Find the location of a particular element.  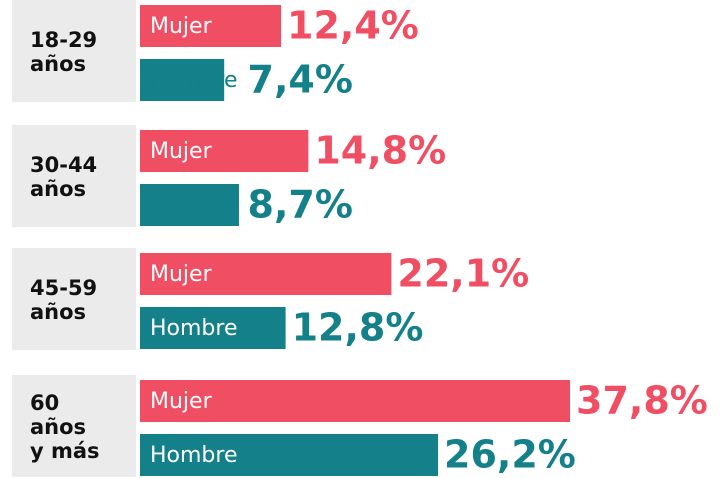

category-line: 45-59 is located at coordinates (63, 288).